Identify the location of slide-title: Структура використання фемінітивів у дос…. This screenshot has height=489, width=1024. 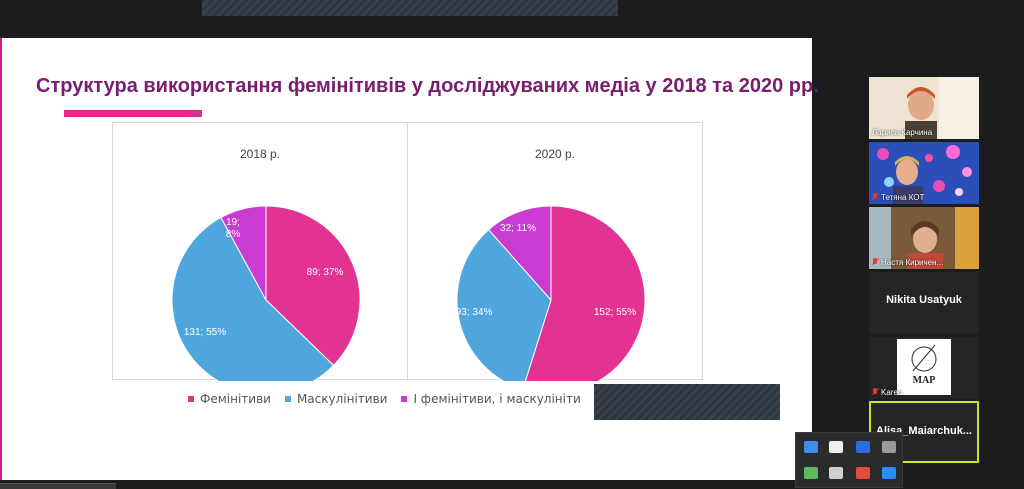
(427, 86).